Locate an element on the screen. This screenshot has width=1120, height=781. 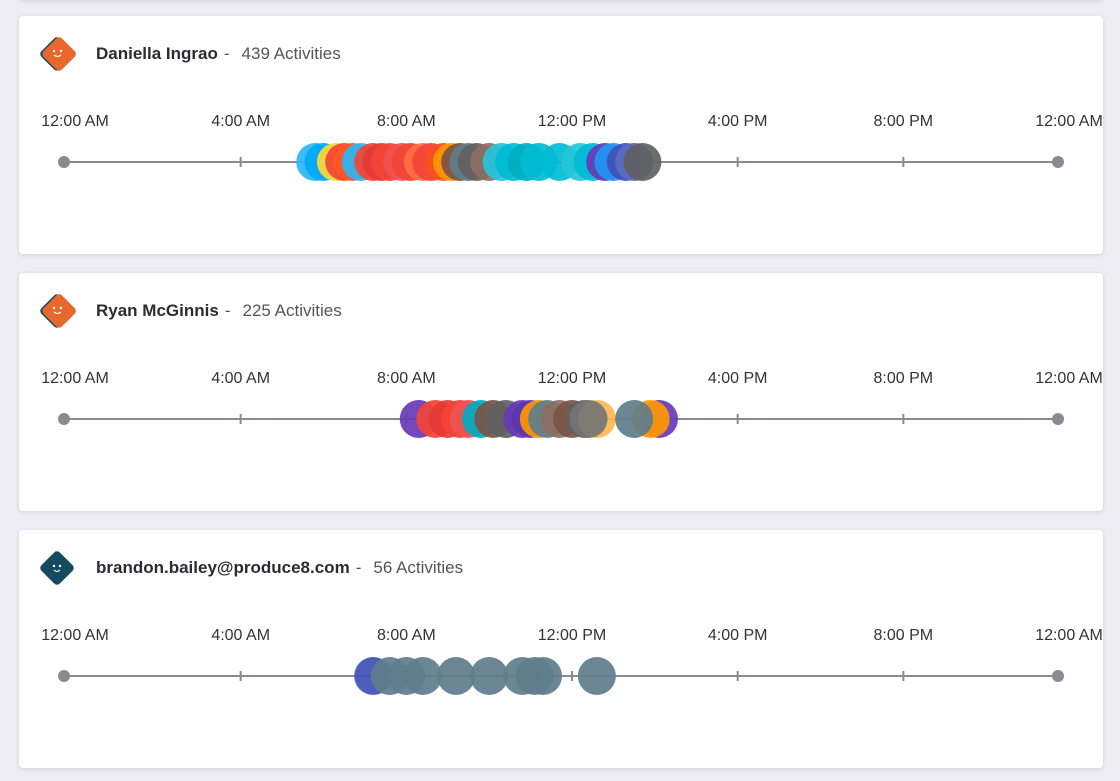
user-name: Ryan McGinnis is located at coordinates (157, 310).